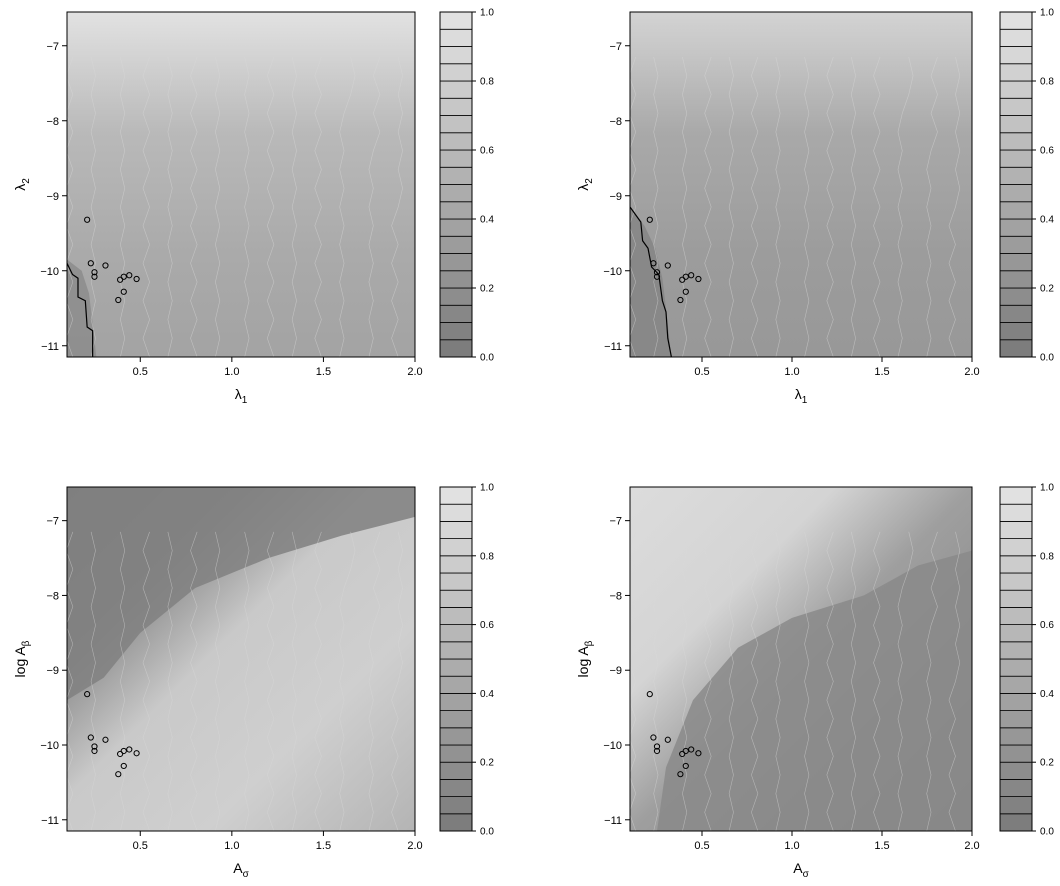 The height and width of the screenshot is (886, 1060). What do you see at coordinates (80, 309) in the screenshot?
I see `contour-line` at bounding box center [80, 309].